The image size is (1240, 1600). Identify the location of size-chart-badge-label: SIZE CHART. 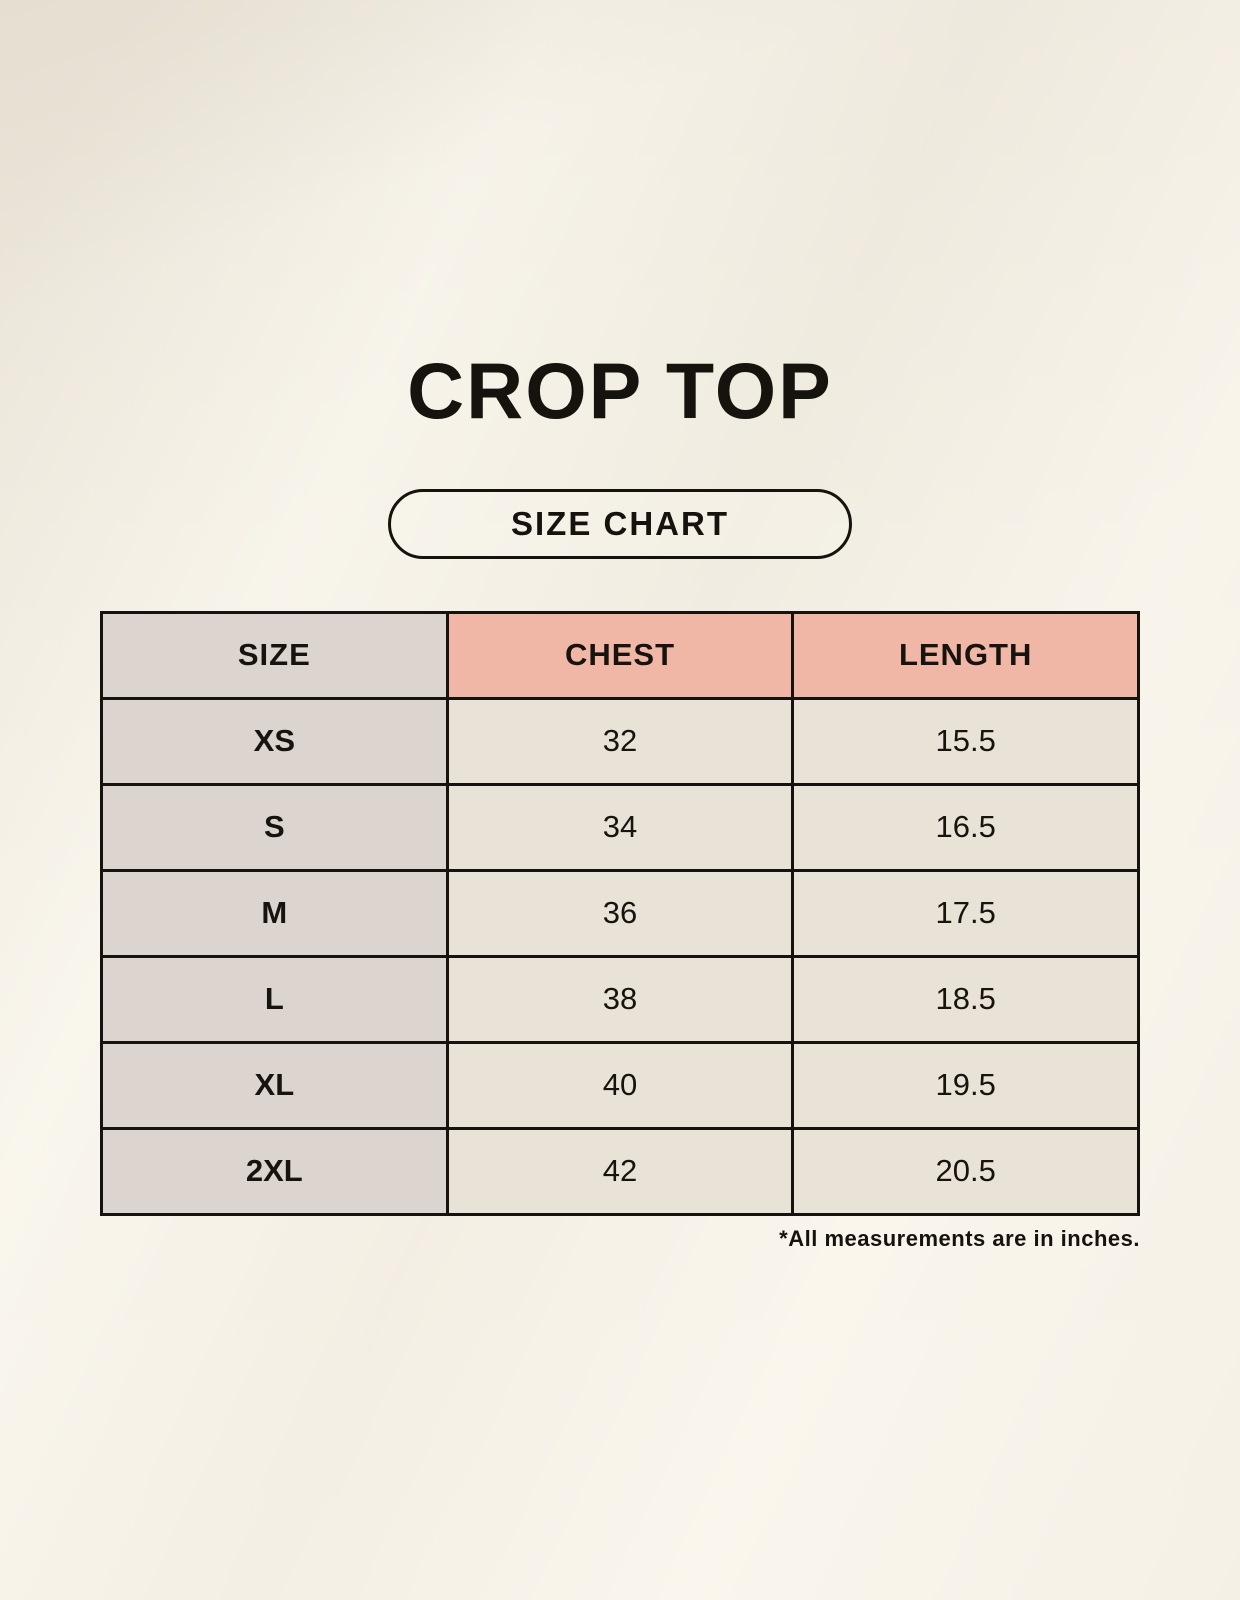
(620, 523).